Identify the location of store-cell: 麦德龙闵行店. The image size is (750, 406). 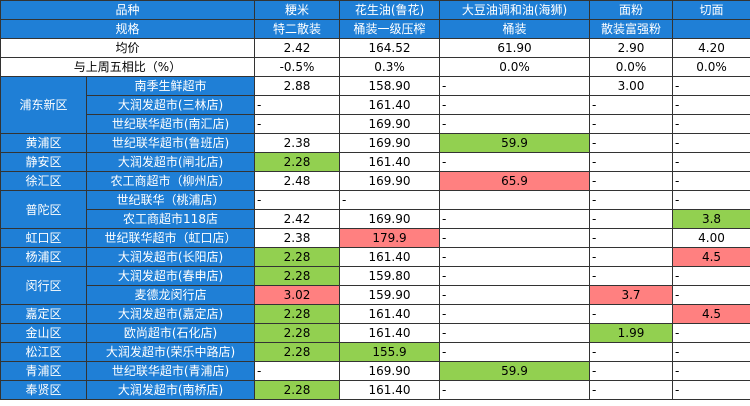
(170, 295).